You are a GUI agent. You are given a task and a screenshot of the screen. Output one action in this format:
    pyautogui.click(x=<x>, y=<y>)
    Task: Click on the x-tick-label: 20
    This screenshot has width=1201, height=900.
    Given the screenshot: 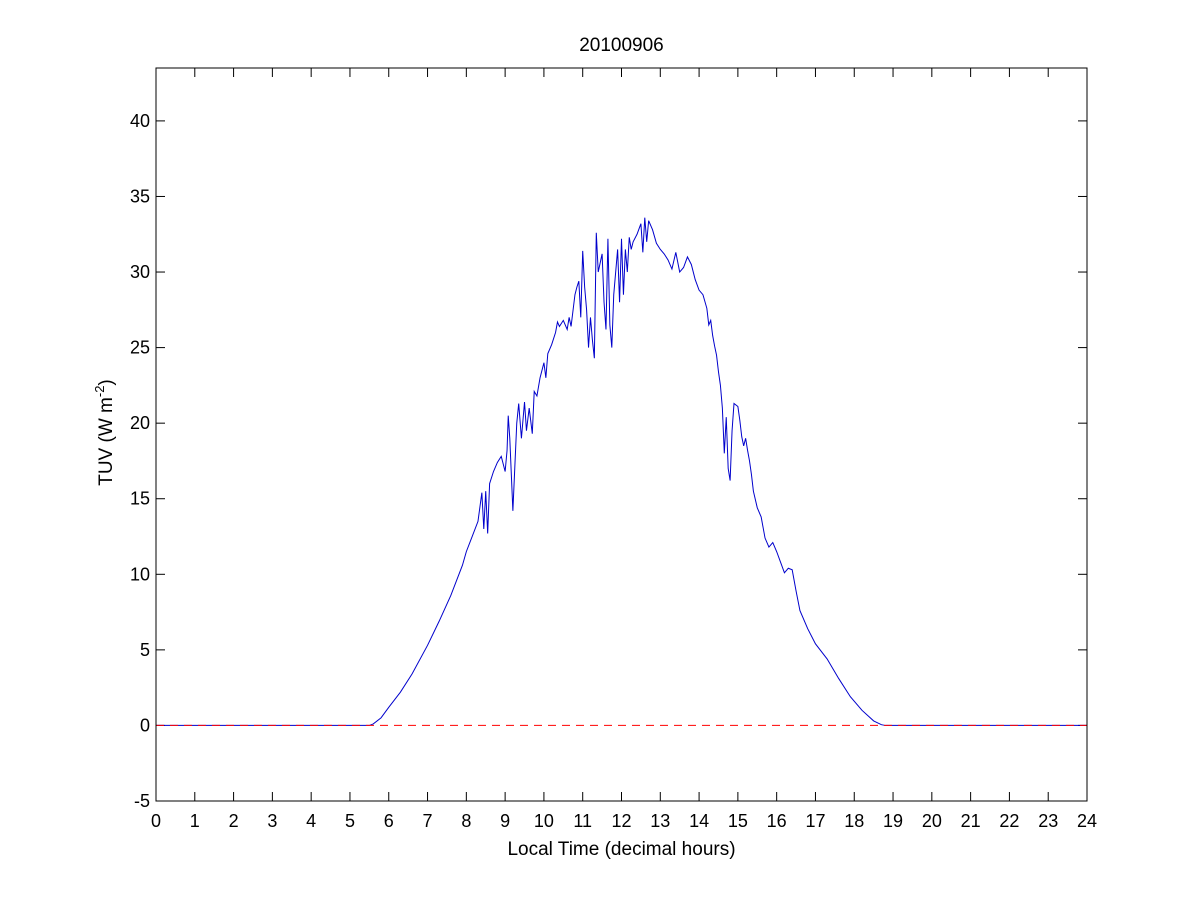 What is the action you would take?
    pyautogui.click(x=932, y=821)
    